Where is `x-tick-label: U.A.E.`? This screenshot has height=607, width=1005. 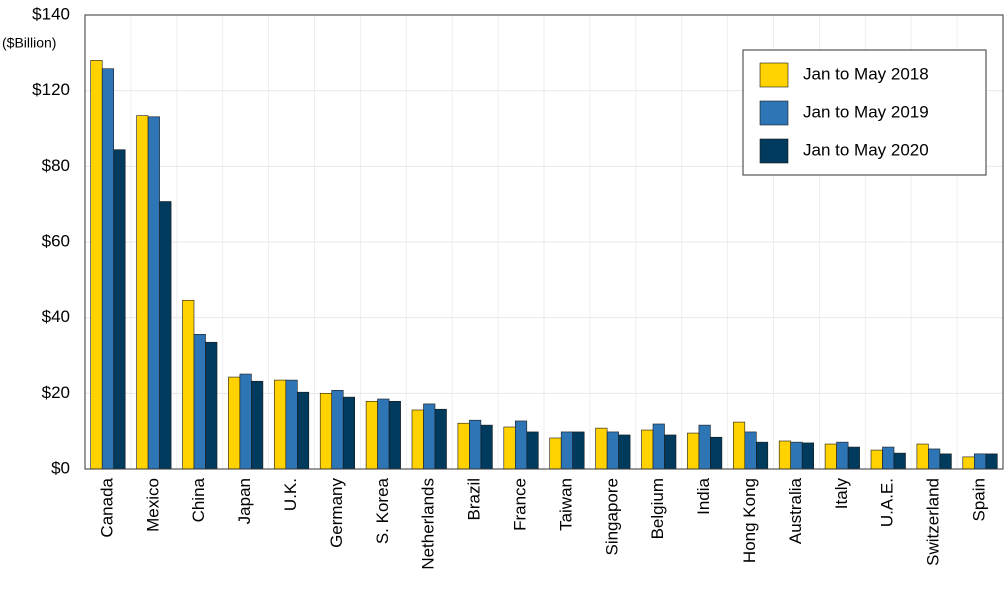
x-tick-label: U.A.E. is located at coordinates (887, 502).